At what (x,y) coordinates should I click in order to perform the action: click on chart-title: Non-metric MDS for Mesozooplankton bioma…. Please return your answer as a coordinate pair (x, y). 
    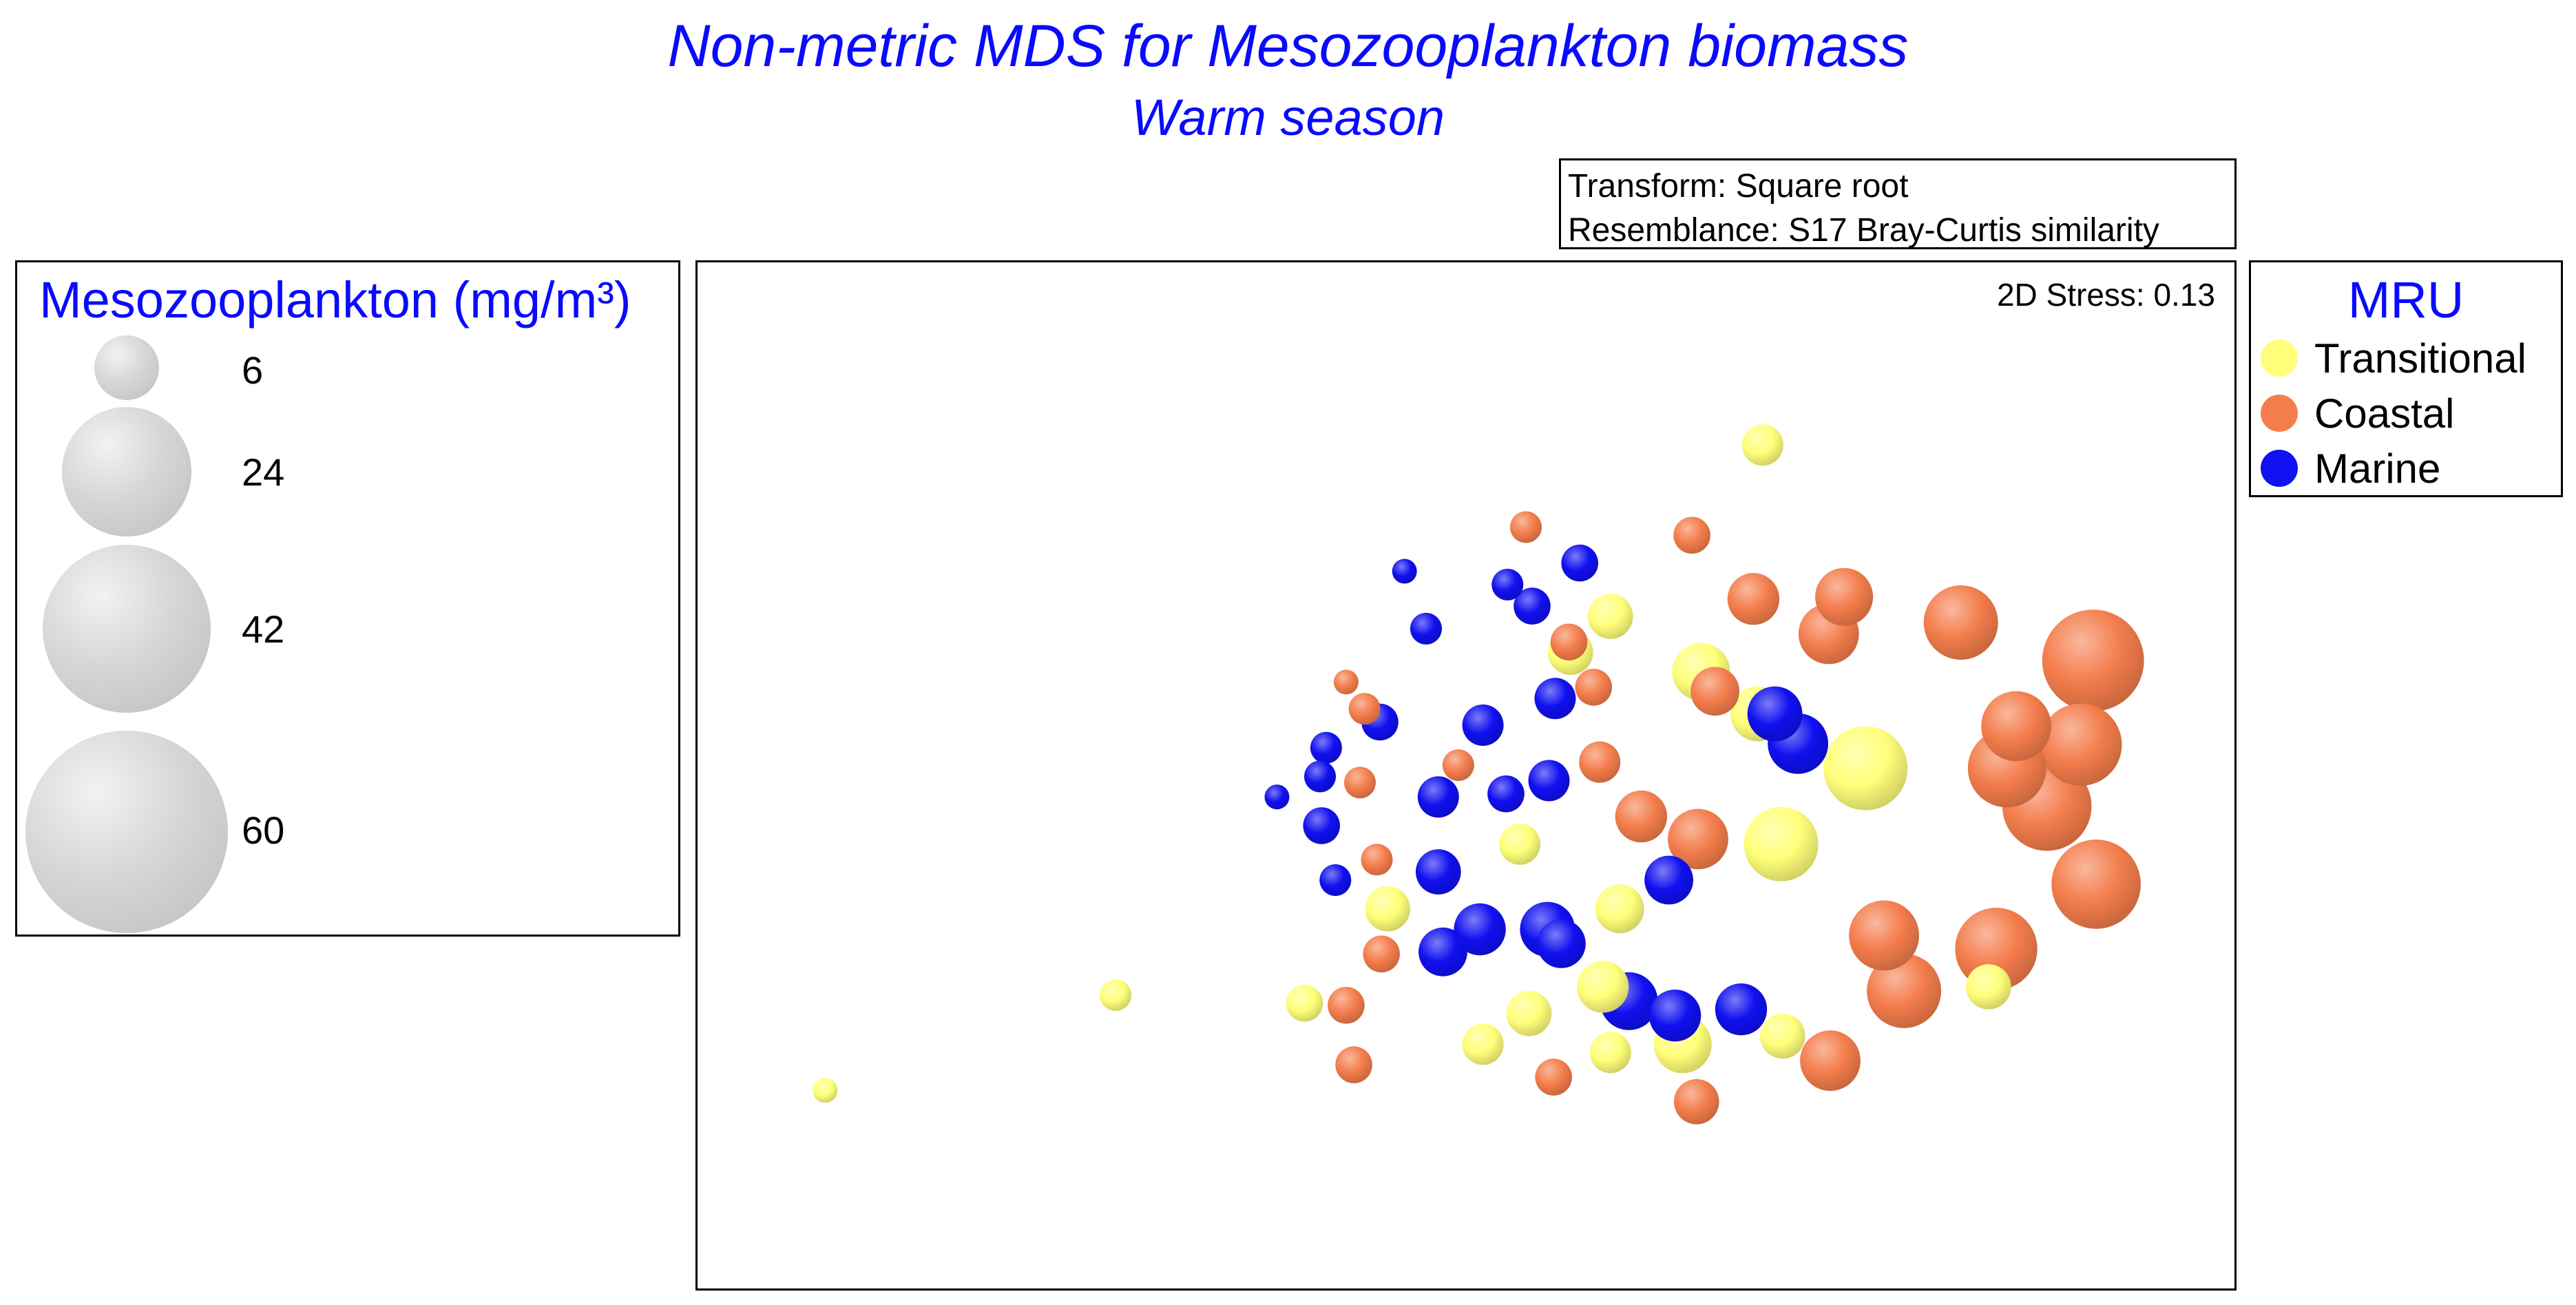
    Looking at the image, I should click on (1288, 46).